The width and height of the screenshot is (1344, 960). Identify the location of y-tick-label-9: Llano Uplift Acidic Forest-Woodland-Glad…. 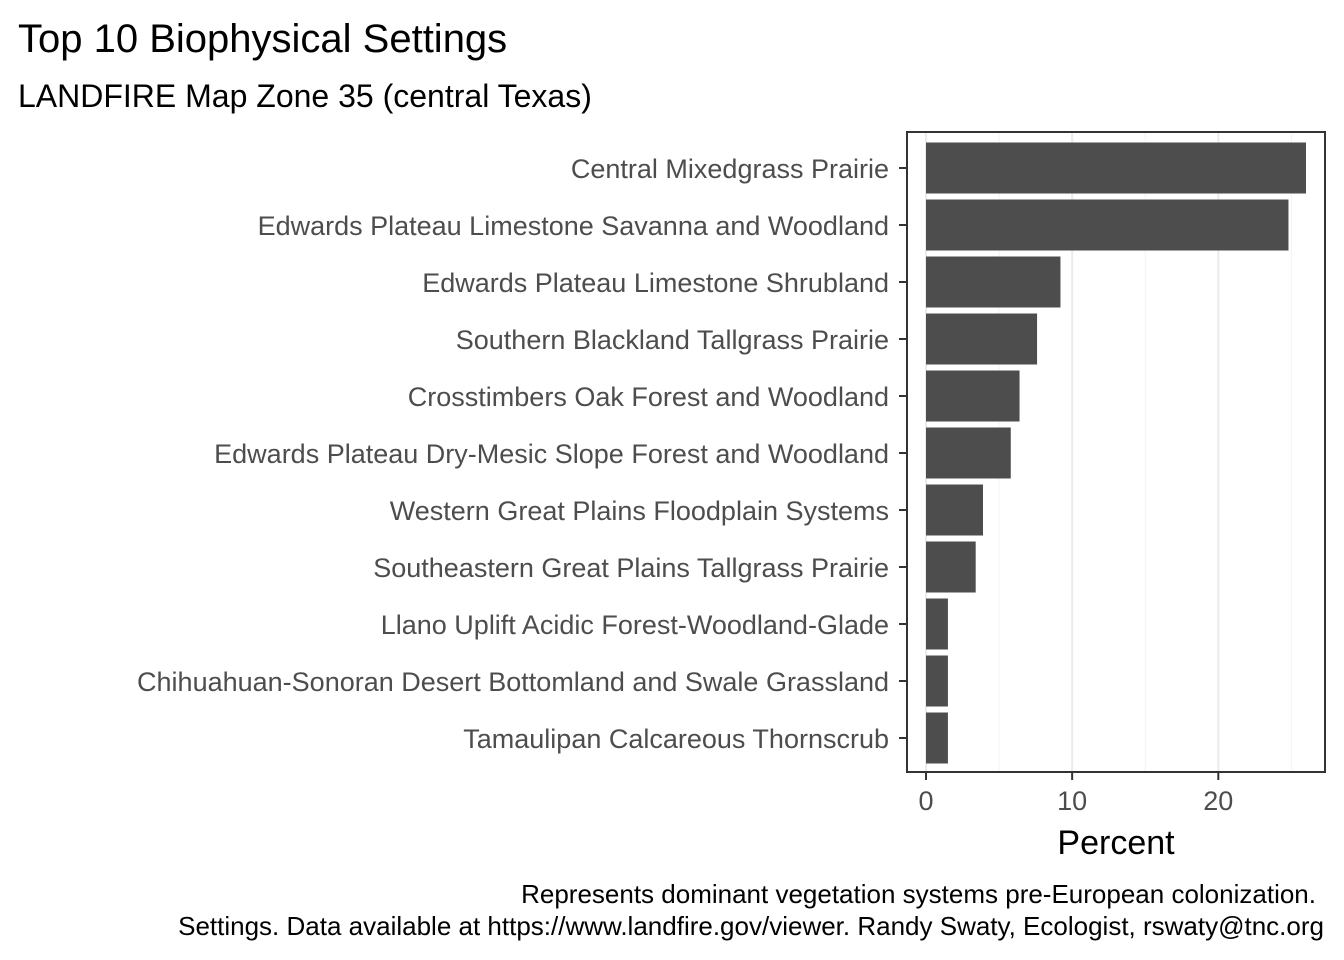
(635, 625).